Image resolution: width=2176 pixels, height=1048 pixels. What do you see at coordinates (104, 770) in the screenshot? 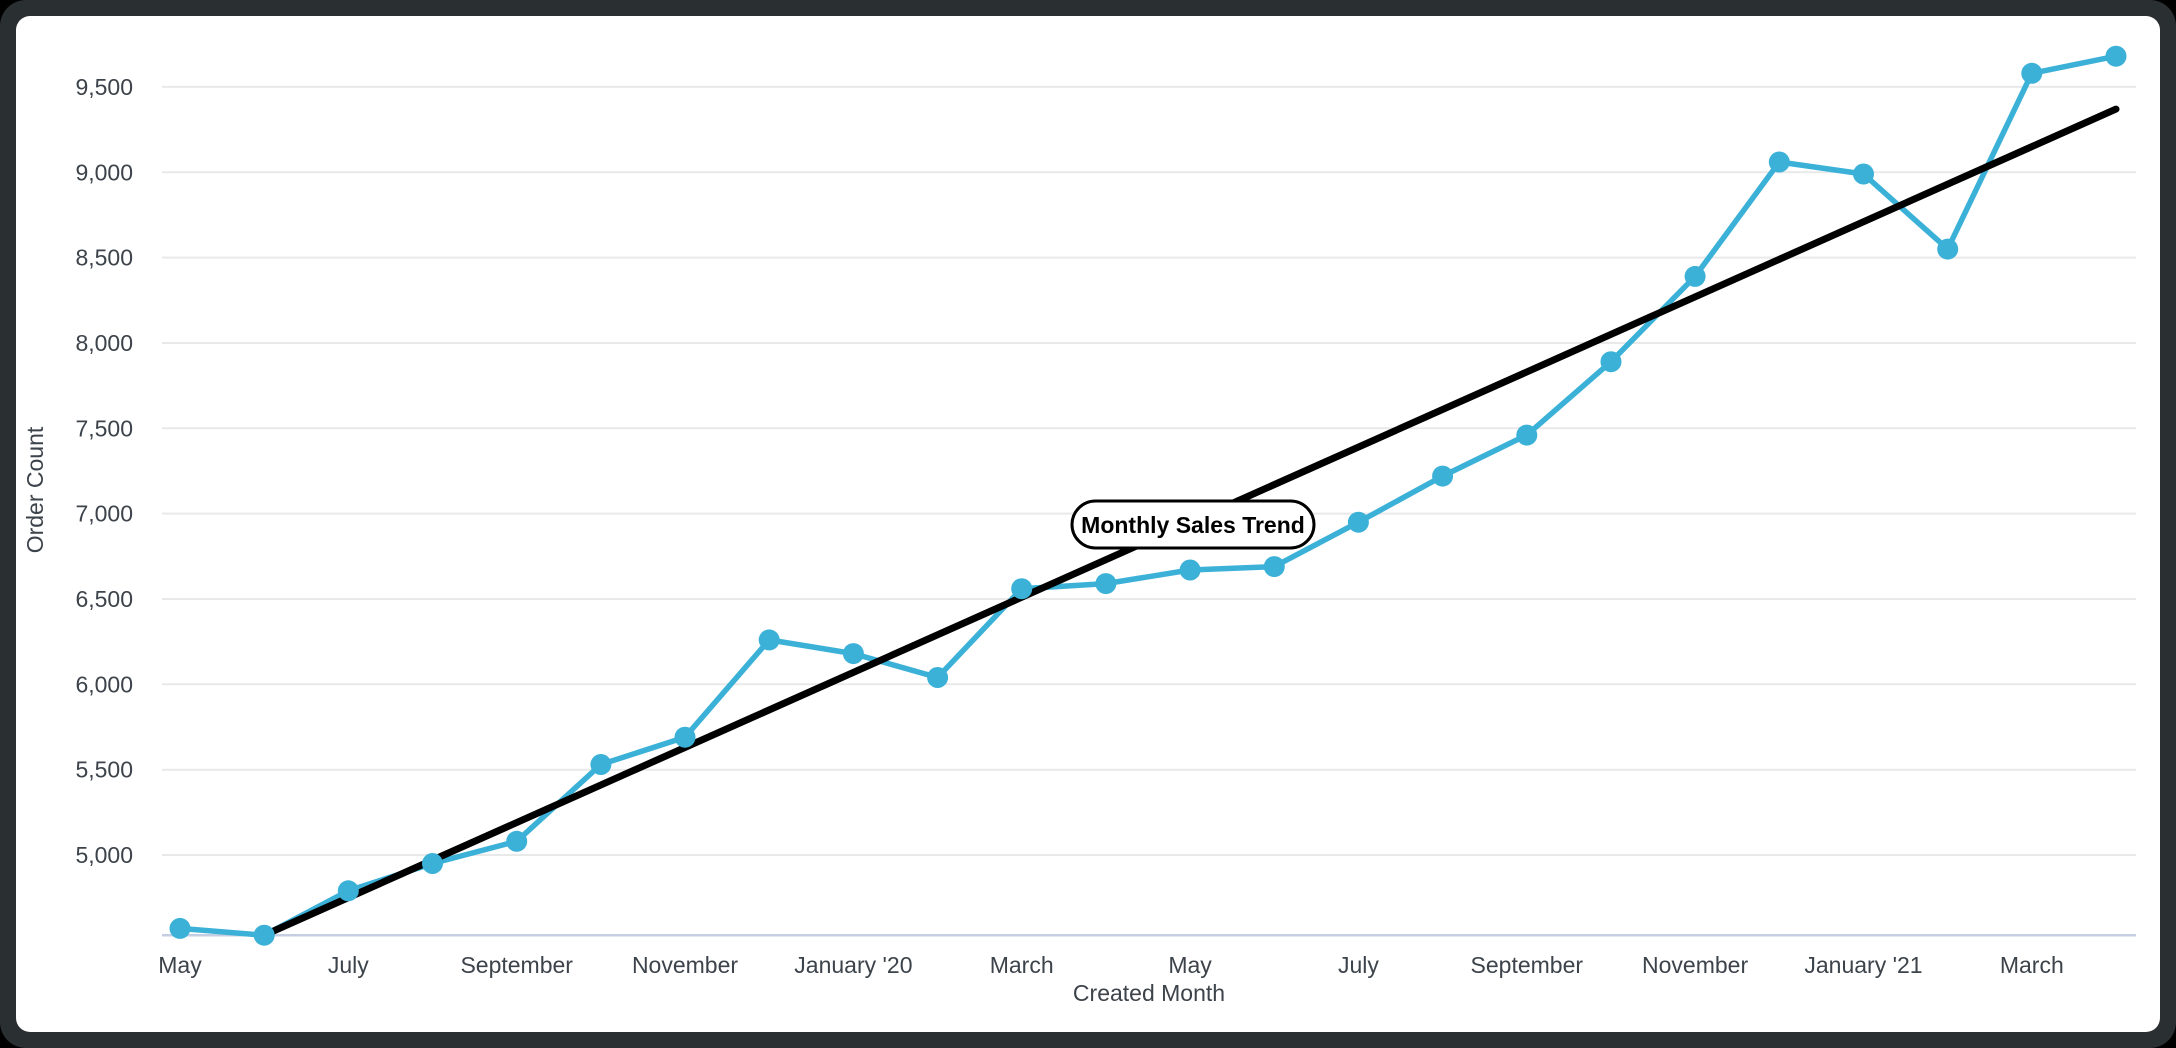
I see `y-tick-label: 5,500` at bounding box center [104, 770].